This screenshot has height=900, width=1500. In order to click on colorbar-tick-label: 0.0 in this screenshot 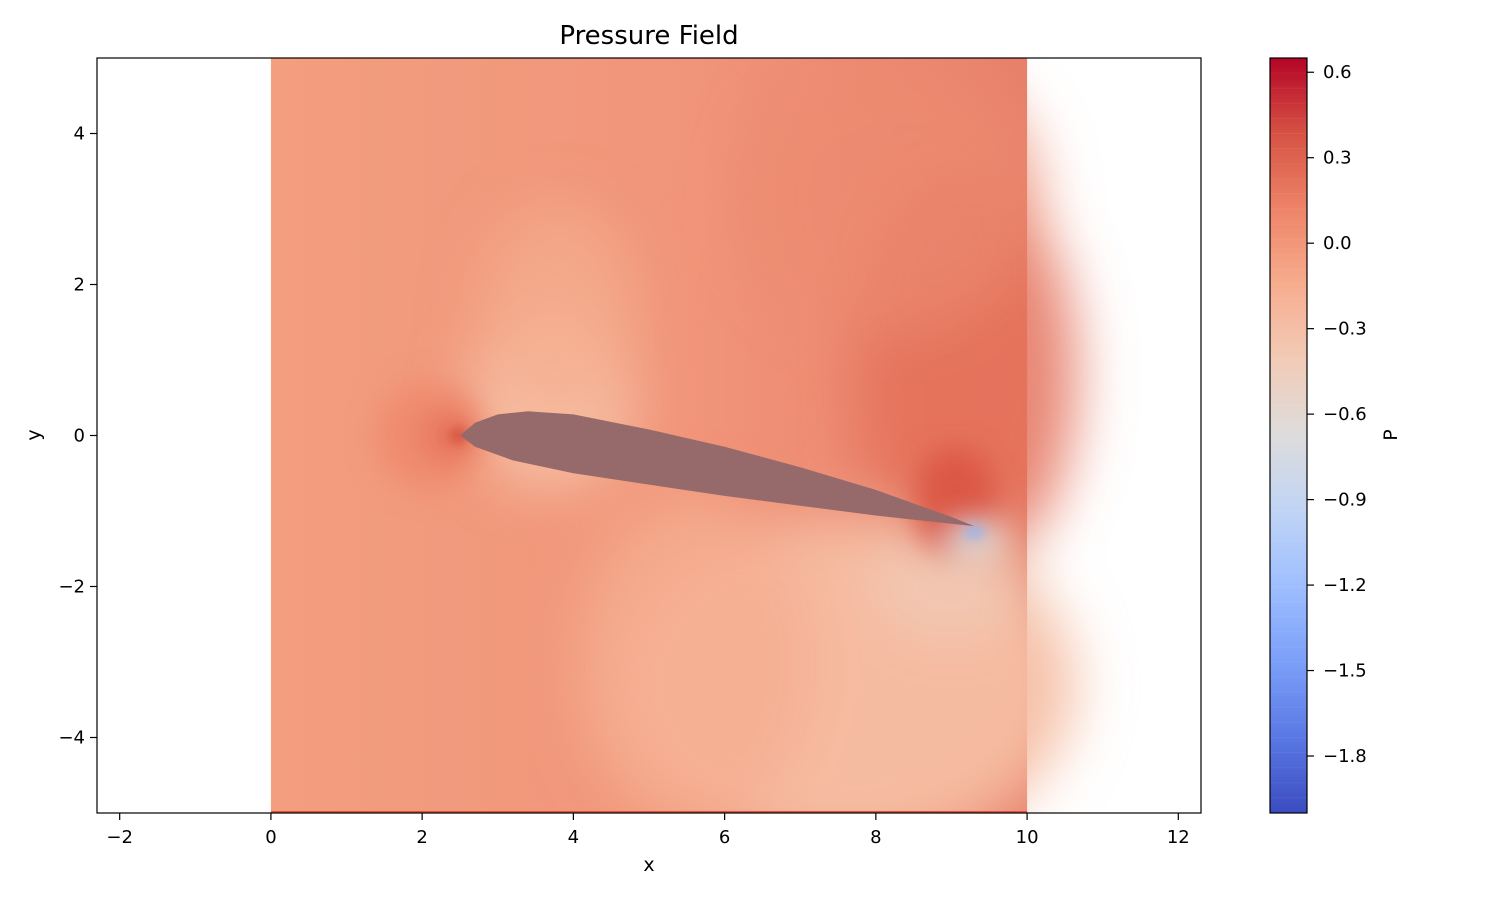, I will do `click(1337, 243)`.